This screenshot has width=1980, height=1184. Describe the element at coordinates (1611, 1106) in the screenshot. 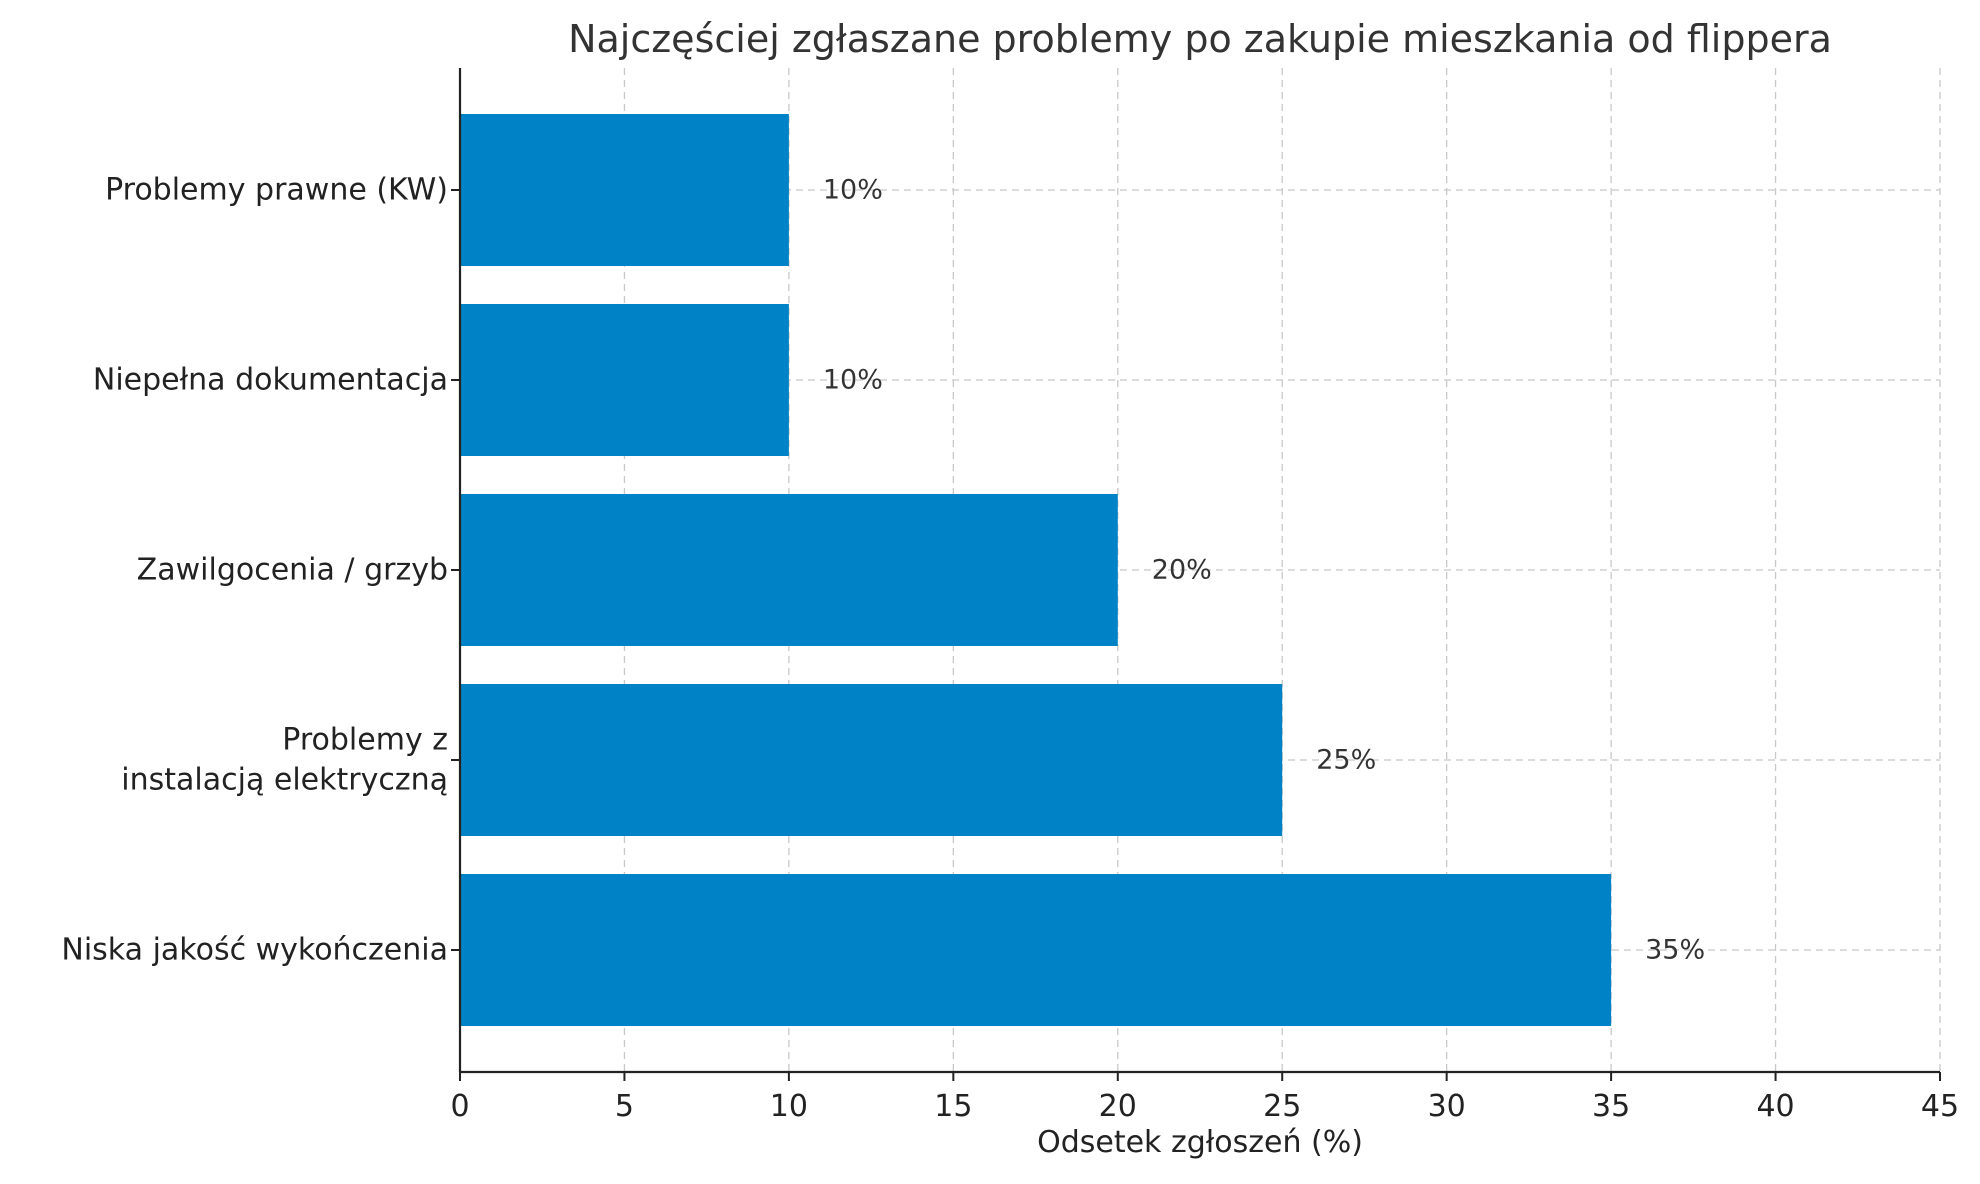

I see `x-tick-label: 35` at that location.